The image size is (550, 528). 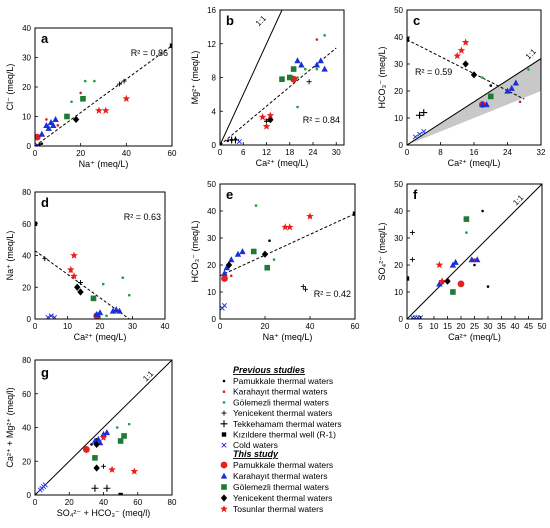 I want to click on legend-heading-this-study: This study, so click(x=256, y=454).